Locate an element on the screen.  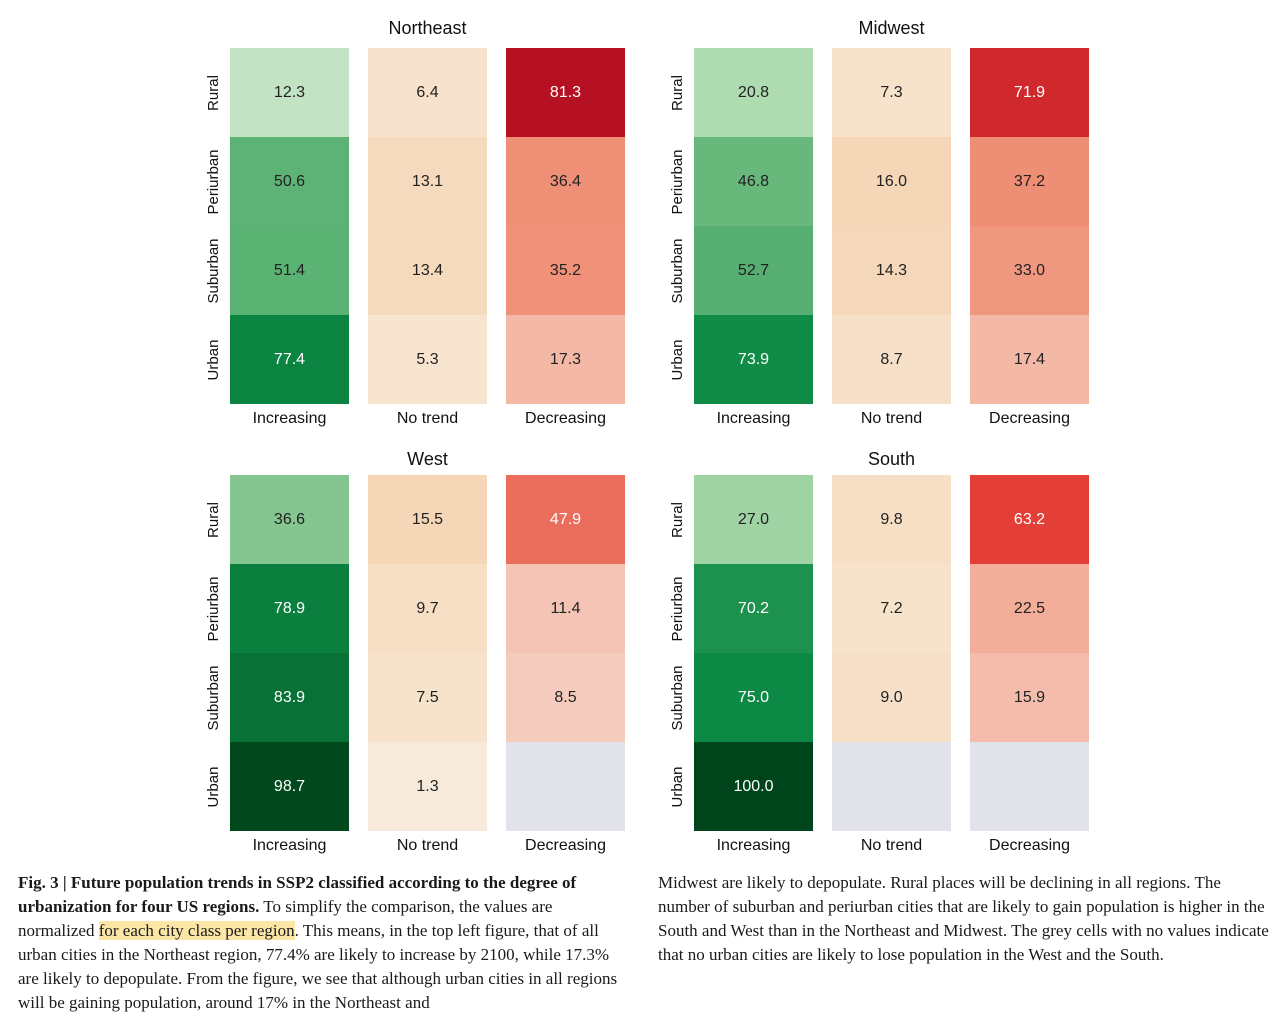
col-label-south-decreasing: Decreasing is located at coordinates (1029, 845).